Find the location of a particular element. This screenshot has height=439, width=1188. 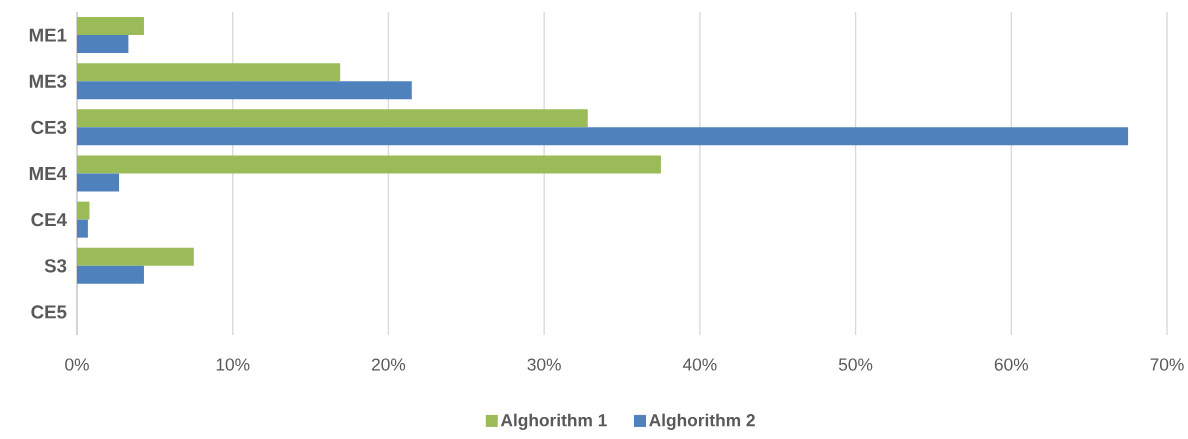

x-tick-label: 60% is located at coordinates (1011, 364).